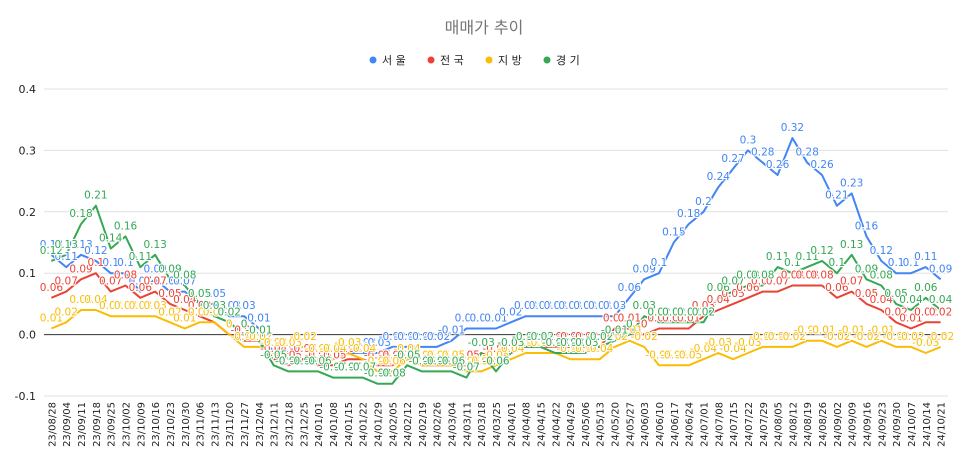 This screenshot has width=968, height=457. What do you see at coordinates (126, 226) in the screenshot?
I see `data-label: 0.16` at bounding box center [126, 226].